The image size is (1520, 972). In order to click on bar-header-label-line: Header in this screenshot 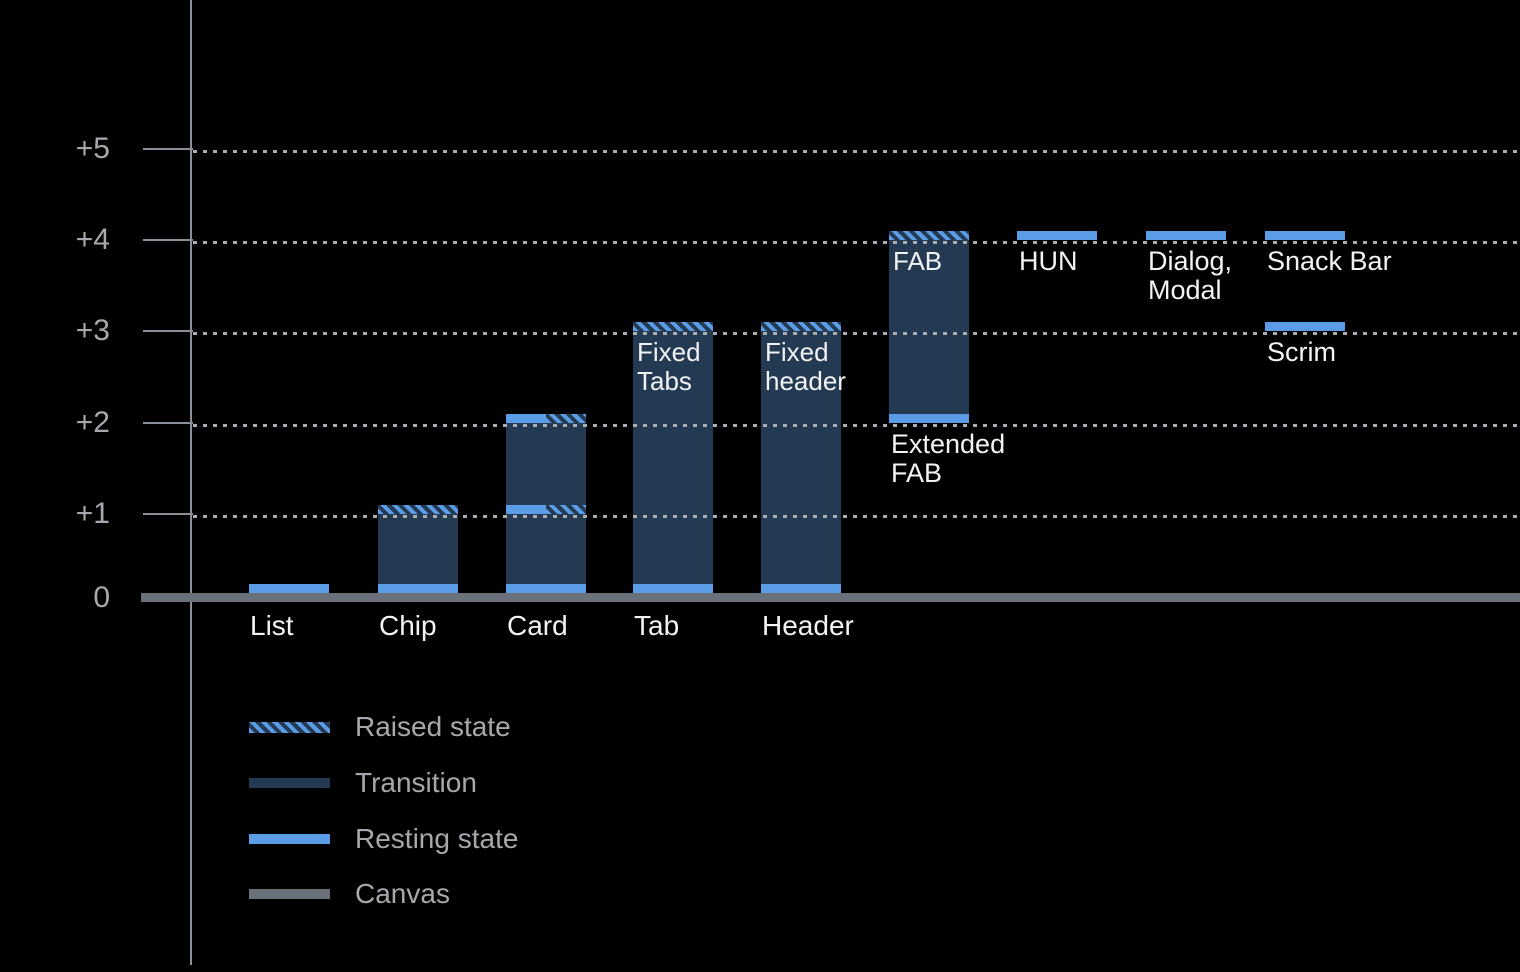, I will do `click(808, 625)`.